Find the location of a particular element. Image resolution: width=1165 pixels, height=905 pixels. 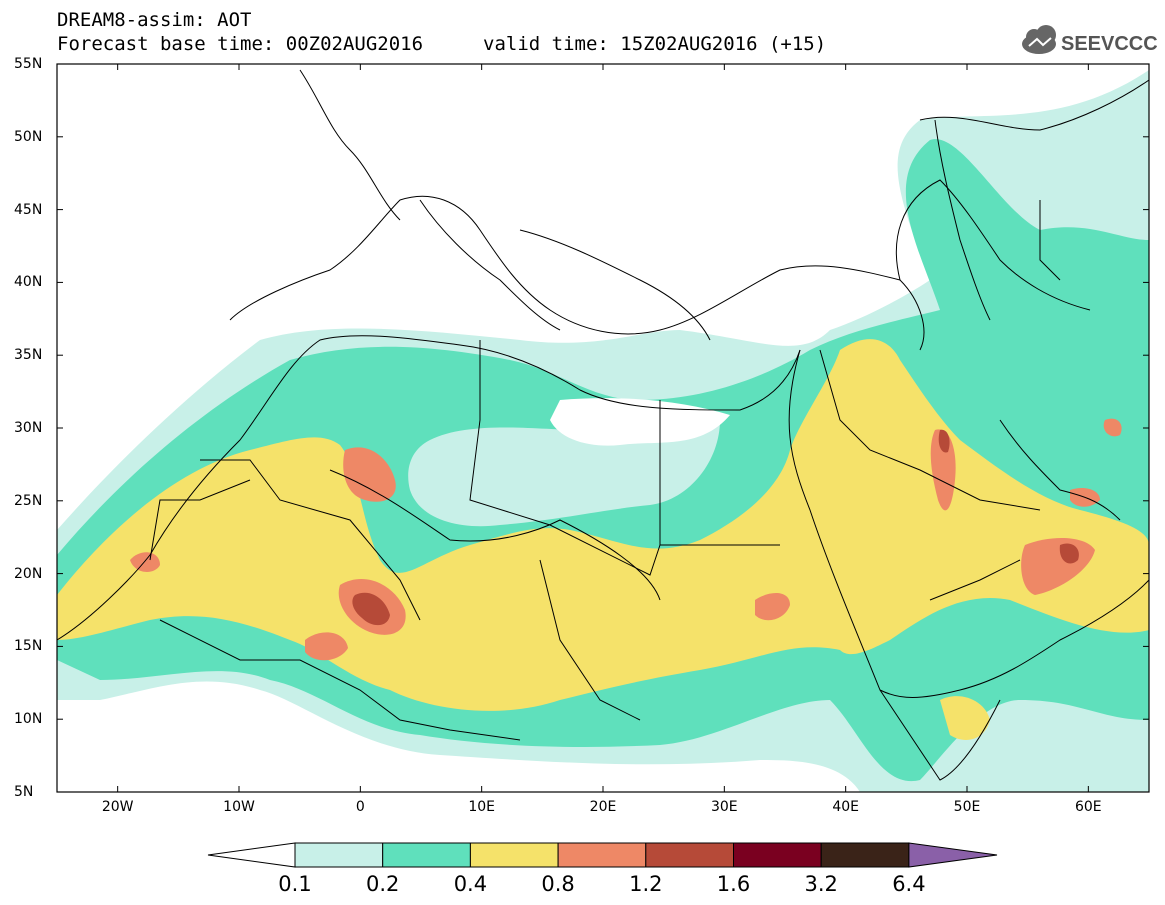

lon-label: 60E is located at coordinates (1088, 807).